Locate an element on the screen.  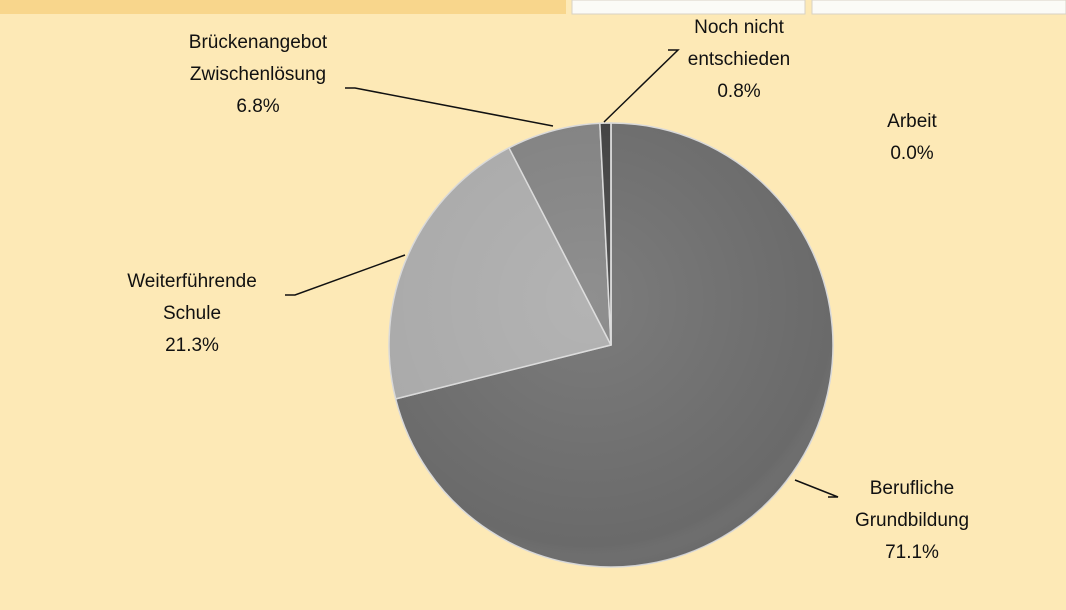
value-label: 6.8% is located at coordinates (257, 106).